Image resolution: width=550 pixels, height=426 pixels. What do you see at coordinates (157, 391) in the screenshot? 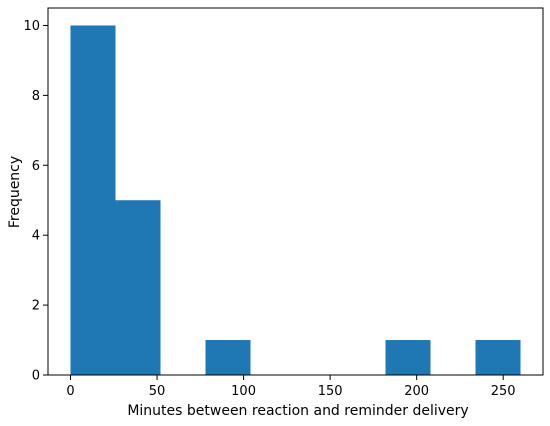
I see `x-tick-label: 50` at bounding box center [157, 391].